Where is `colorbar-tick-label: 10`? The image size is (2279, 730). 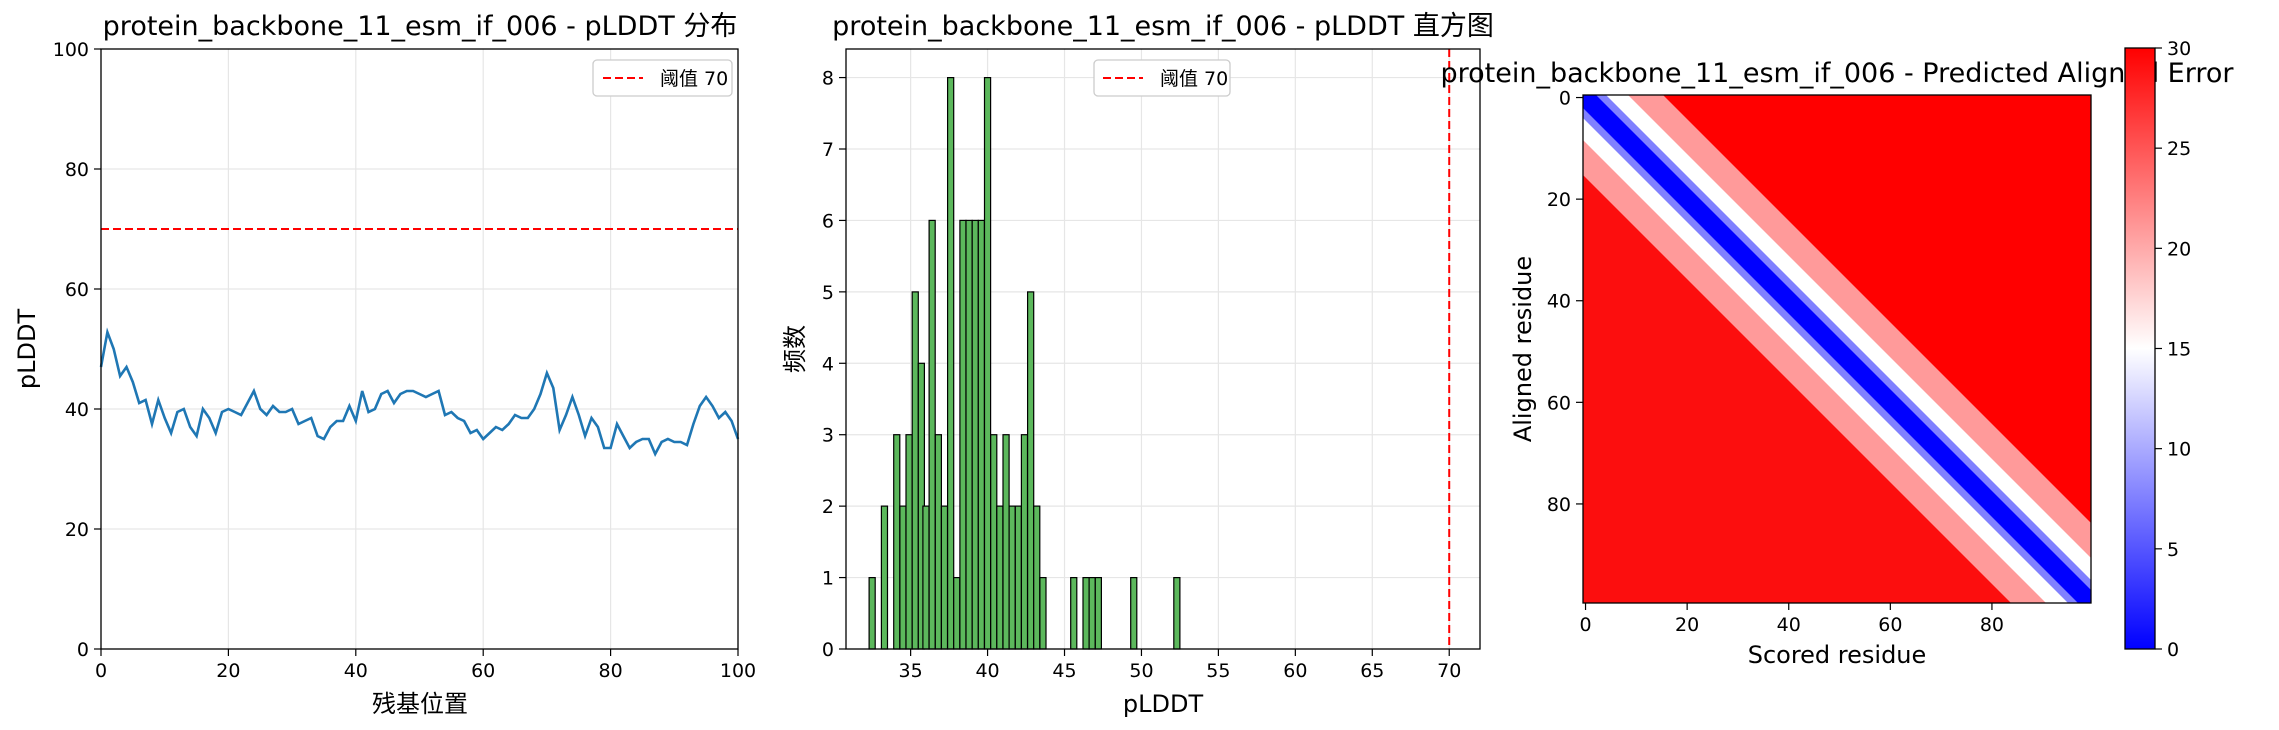 colorbar-tick-label: 10 is located at coordinates (2179, 450).